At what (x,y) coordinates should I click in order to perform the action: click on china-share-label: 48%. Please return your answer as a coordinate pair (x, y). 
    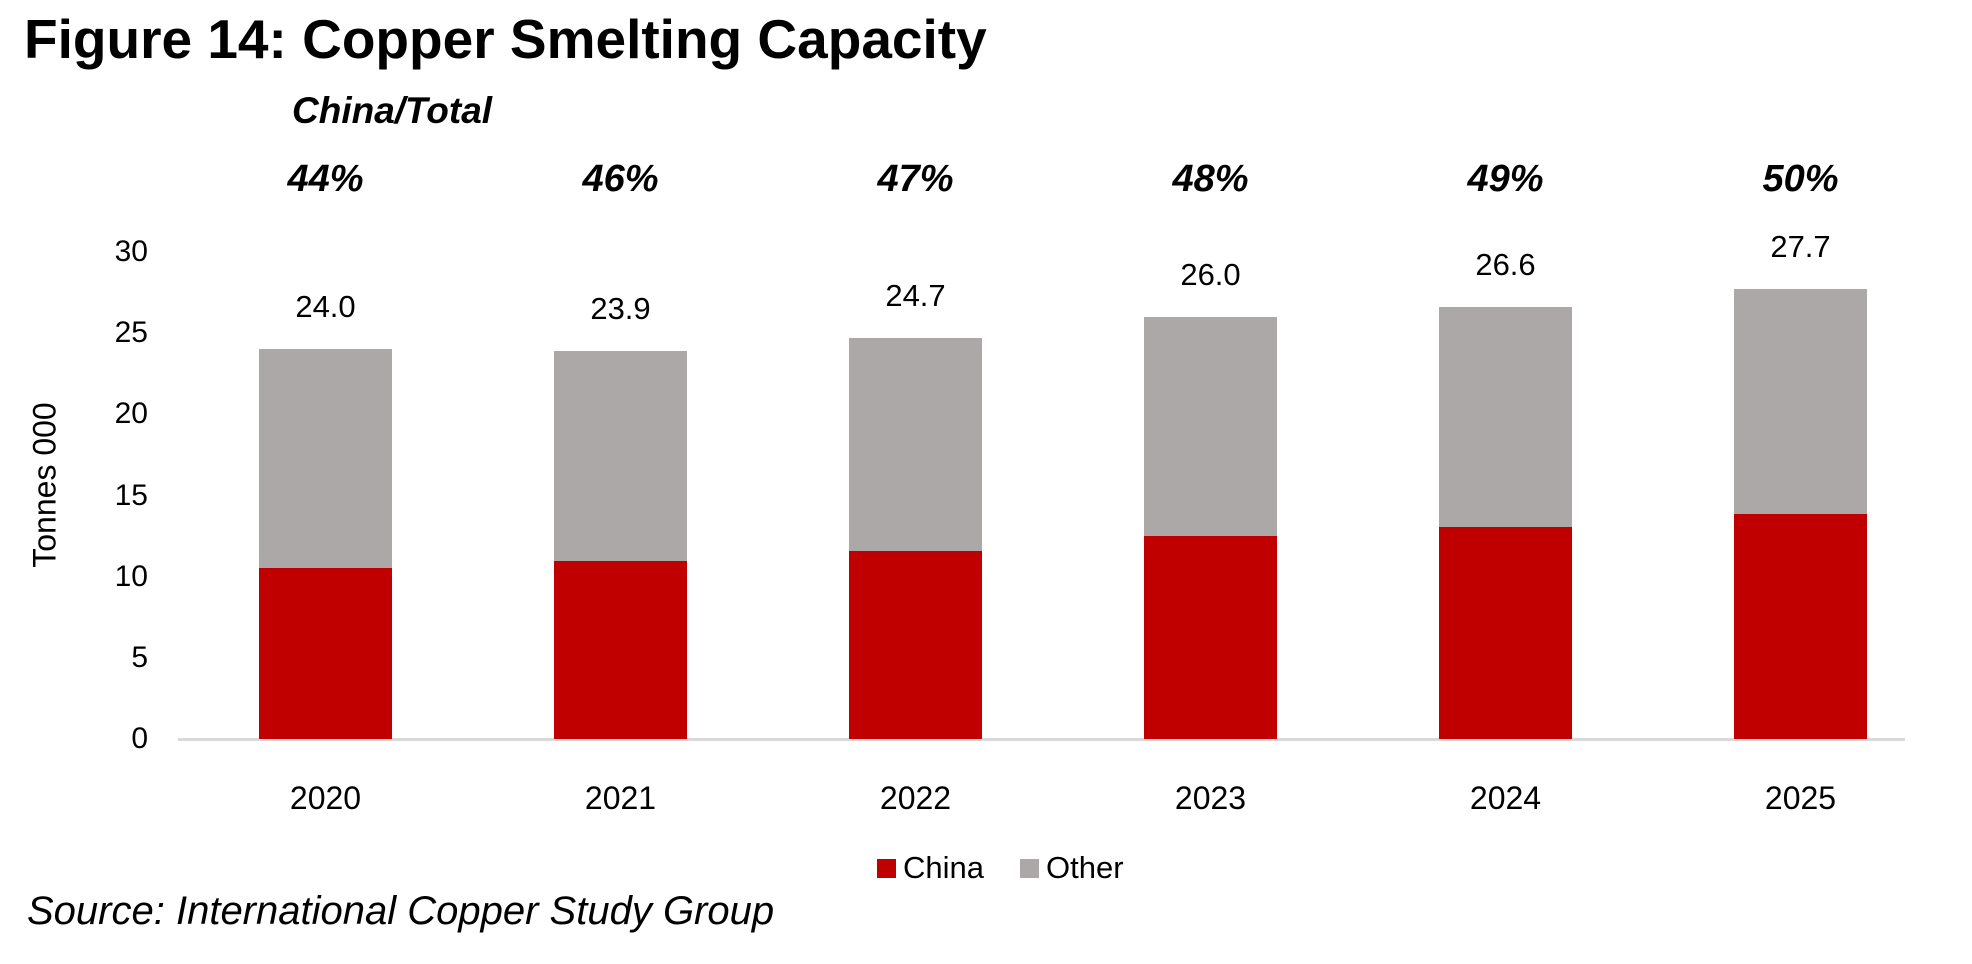
    Looking at the image, I should click on (1210, 179).